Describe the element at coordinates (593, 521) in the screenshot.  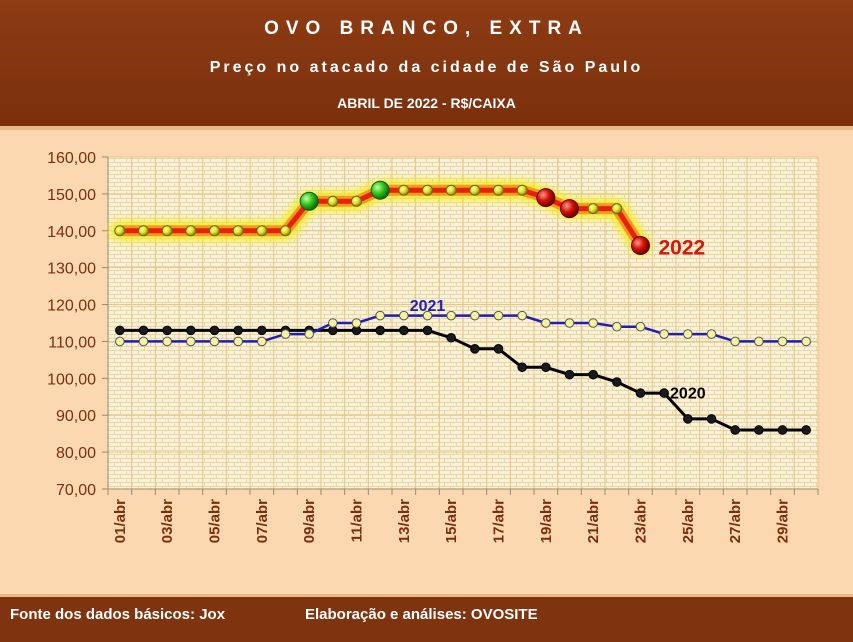
I see `x-tick-label: 21/abr` at that location.